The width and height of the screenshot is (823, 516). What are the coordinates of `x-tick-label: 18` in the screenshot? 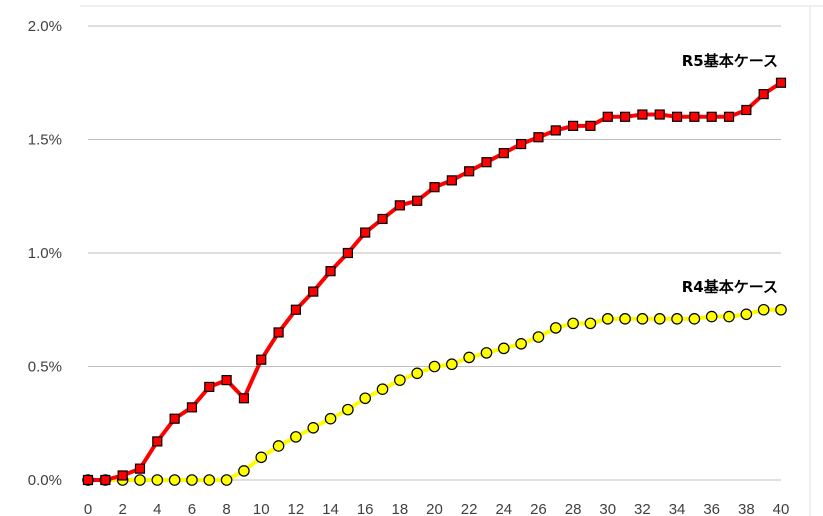 It's located at (400, 508).